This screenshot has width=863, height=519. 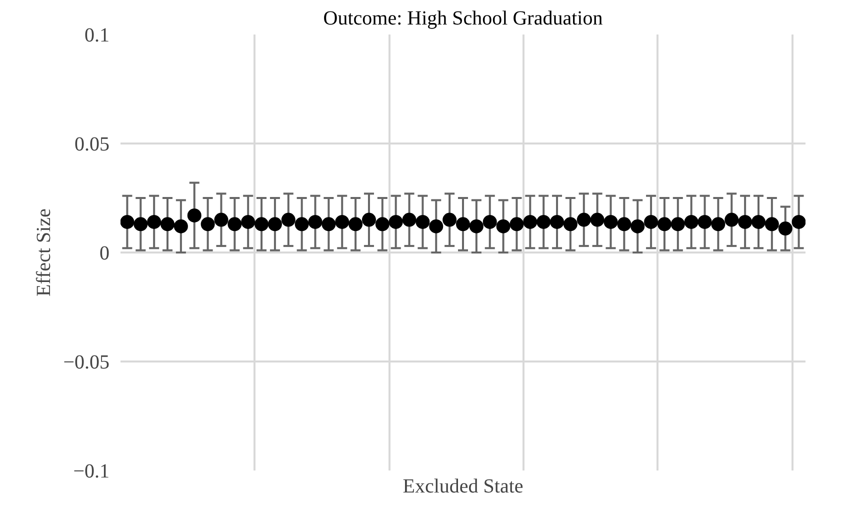 I want to click on y-tick-label: 0.1, so click(x=97, y=35).